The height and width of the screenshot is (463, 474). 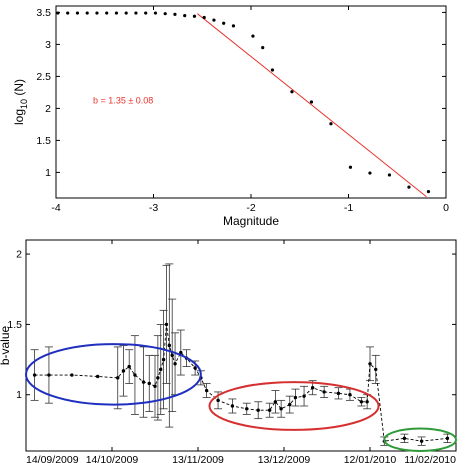 What do you see at coordinates (52, 458) in the screenshot?
I see `chart2-x-tick-label: 14/09/2009` at bounding box center [52, 458].